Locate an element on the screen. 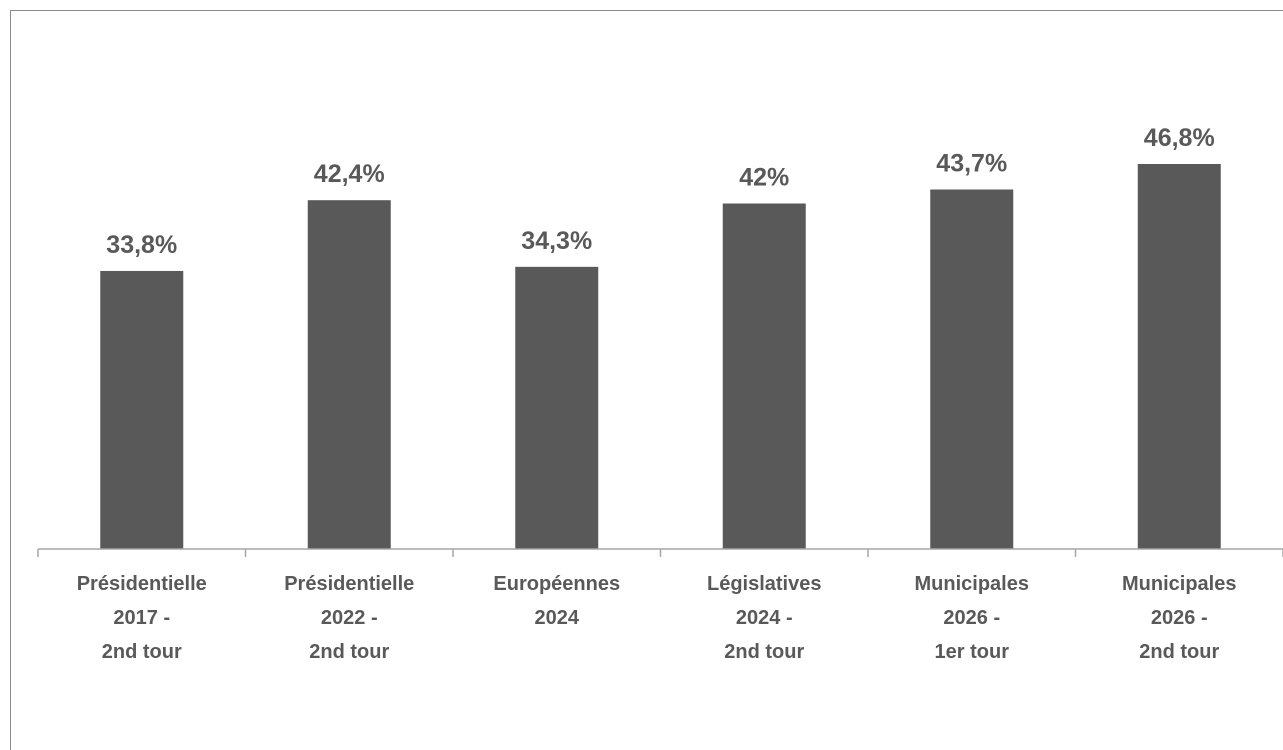 The image size is (1283, 750). category-label: Présidentielle 2017 -2nd tour is located at coordinates (142, 618).